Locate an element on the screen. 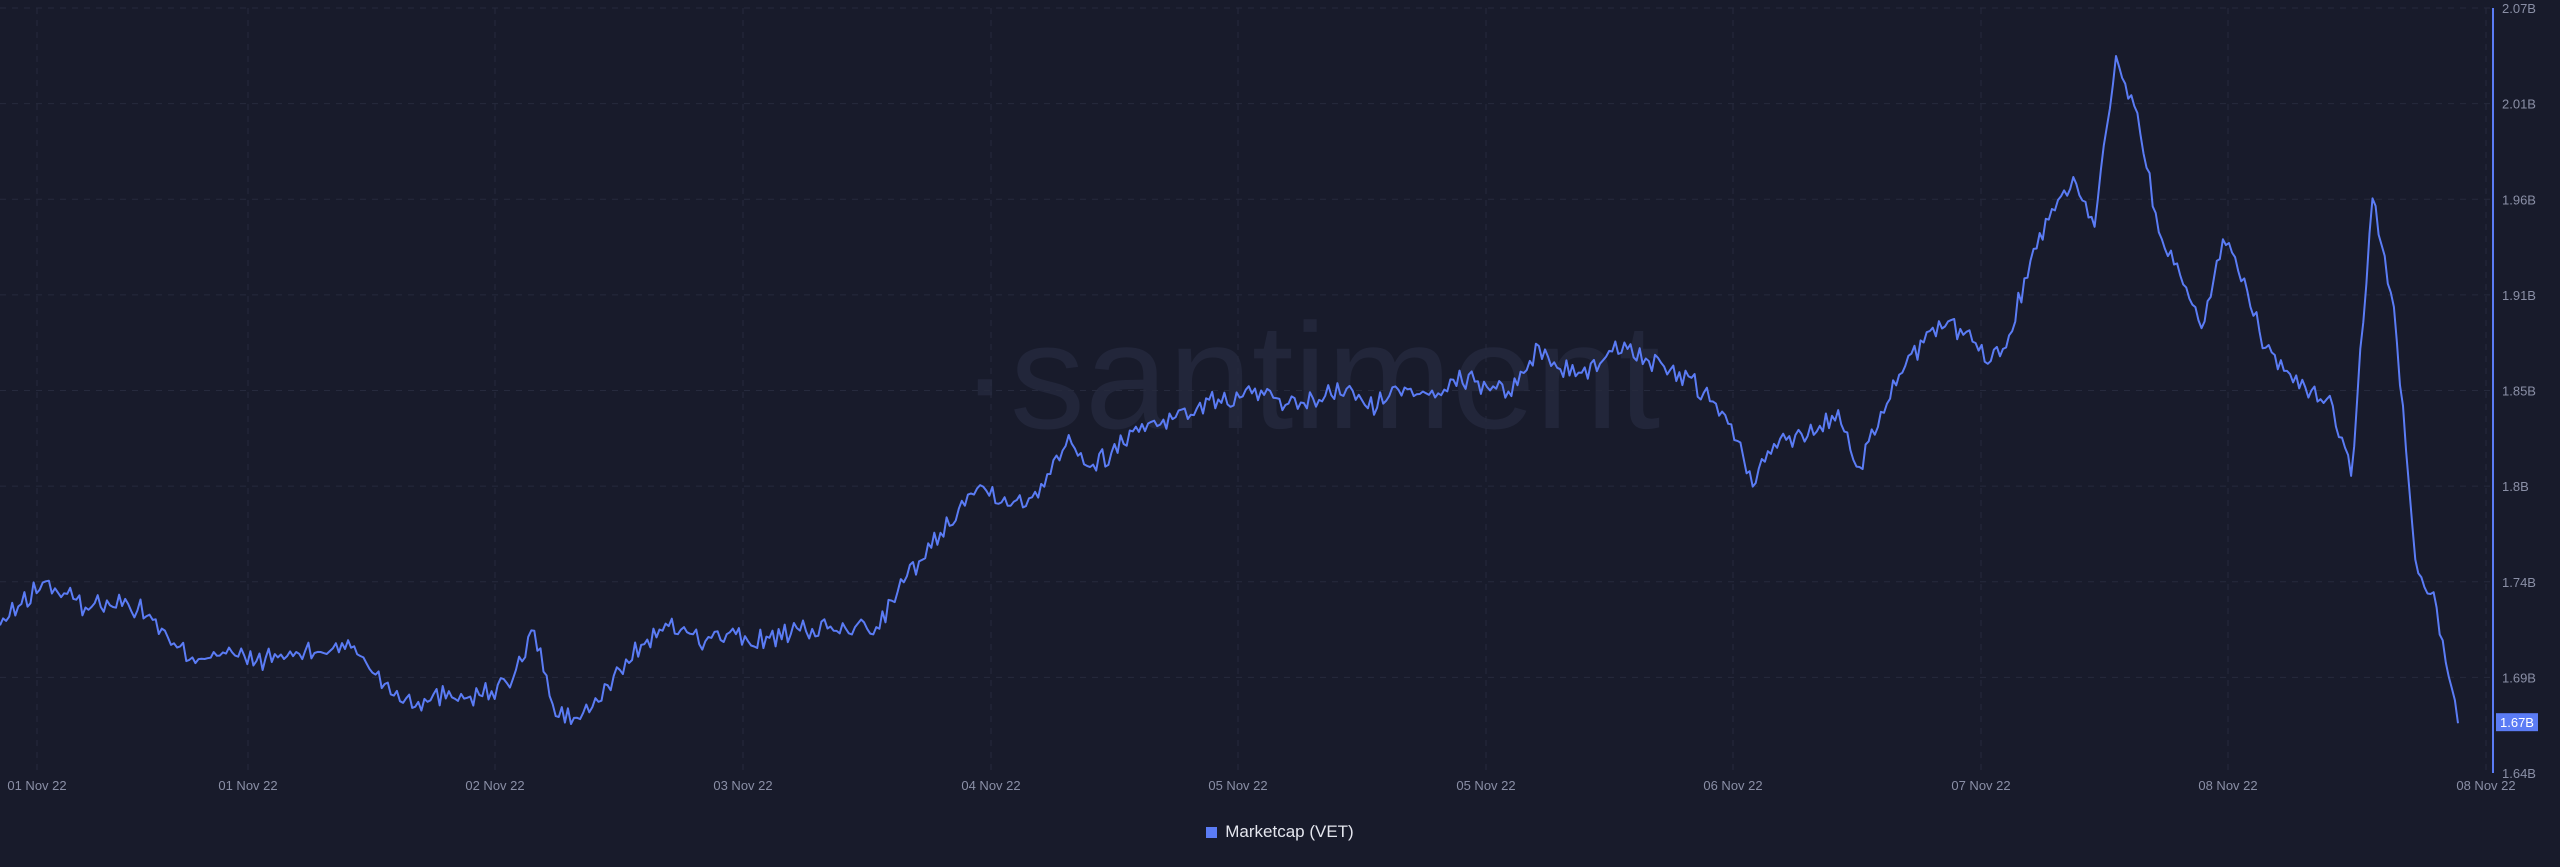 This screenshot has height=867, width=2560. y-tick-label: 1.8B is located at coordinates (2515, 486).